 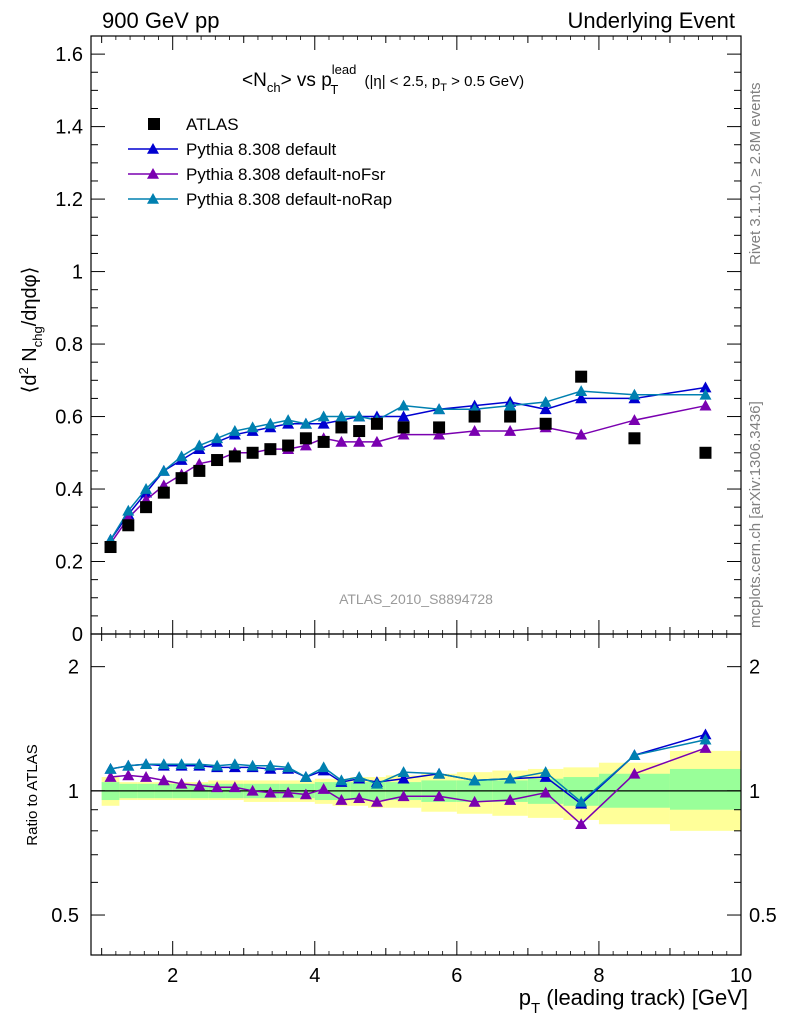 What do you see at coordinates (306, 80) in the screenshot?
I see `title-part2: > vs p` at bounding box center [306, 80].